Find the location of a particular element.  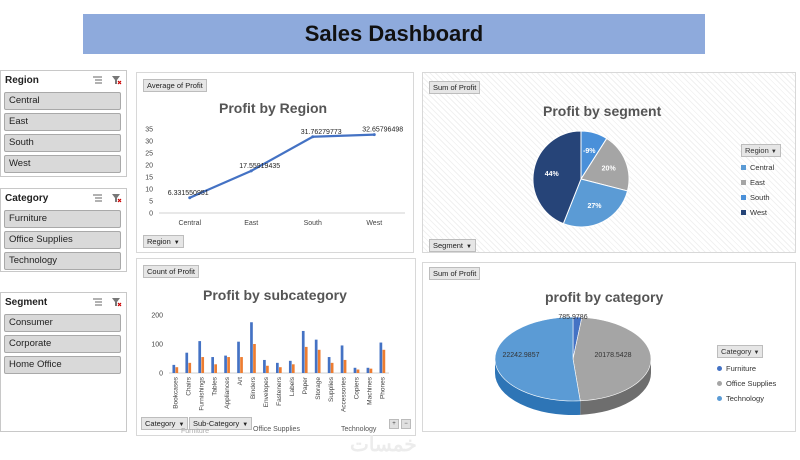

slicer-item-consumer: Consumer is located at coordinates (62, 323).